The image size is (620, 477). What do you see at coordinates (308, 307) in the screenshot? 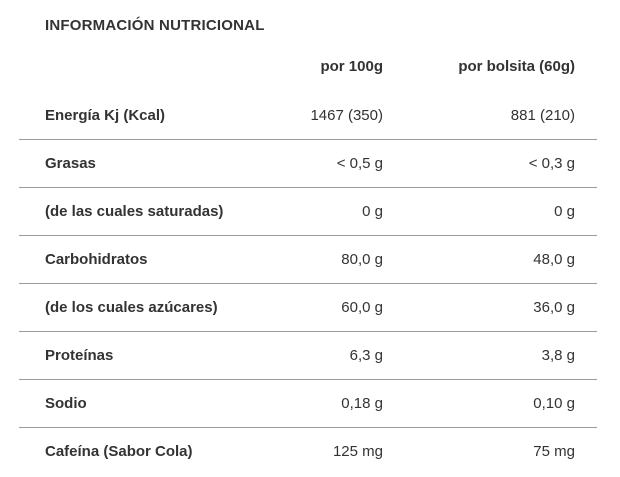
I see `table-row: (de los cuales azúcares) 60,0 g 36,0 g` at bounding box center [308, 307].